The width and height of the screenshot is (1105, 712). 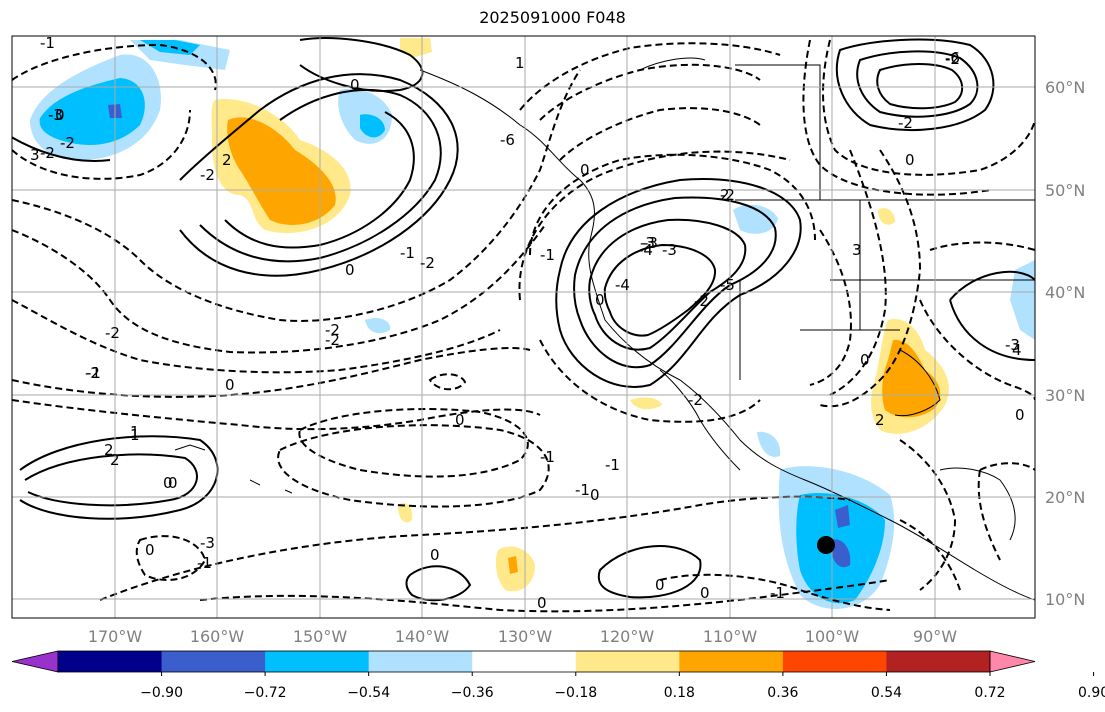 I want to click on latitude-labels: 60°N 50°N 40°N 30°N 20°N 10°N, so click(x=1065, y=343).